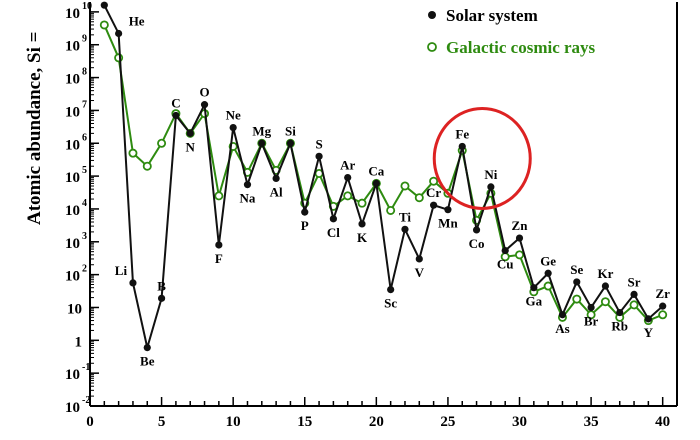  I want to click on legend-label: Solar system, so click(492, 15).